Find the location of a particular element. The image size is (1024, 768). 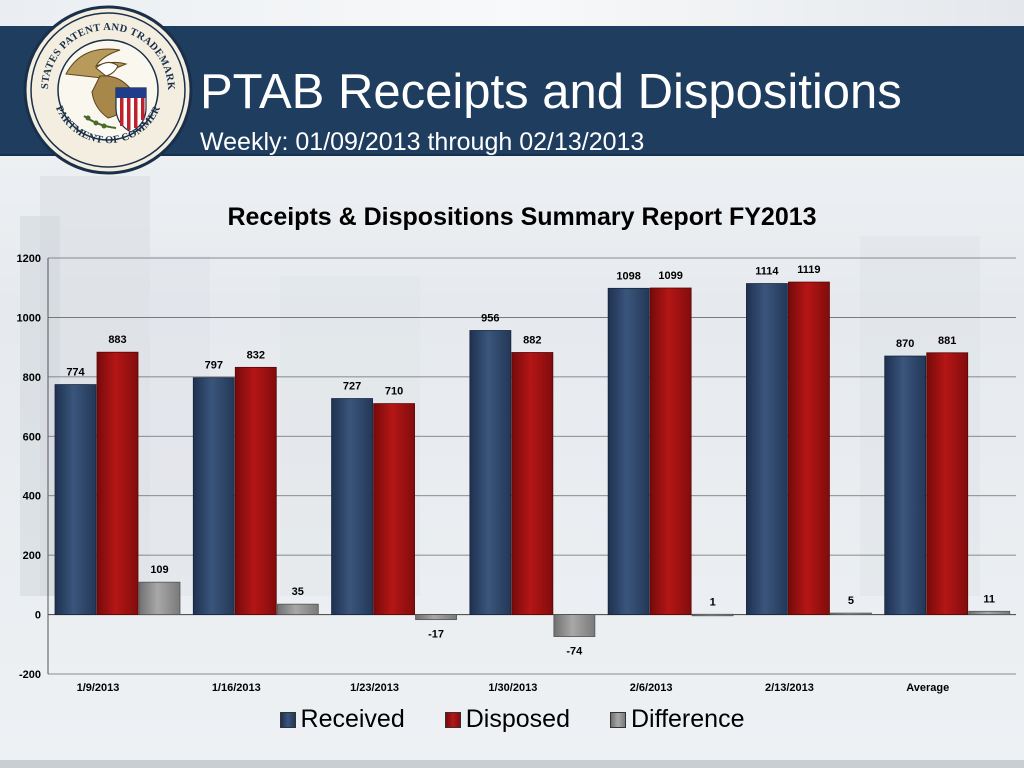

data-label-difference: -74 is located at coordinates (574, 652).